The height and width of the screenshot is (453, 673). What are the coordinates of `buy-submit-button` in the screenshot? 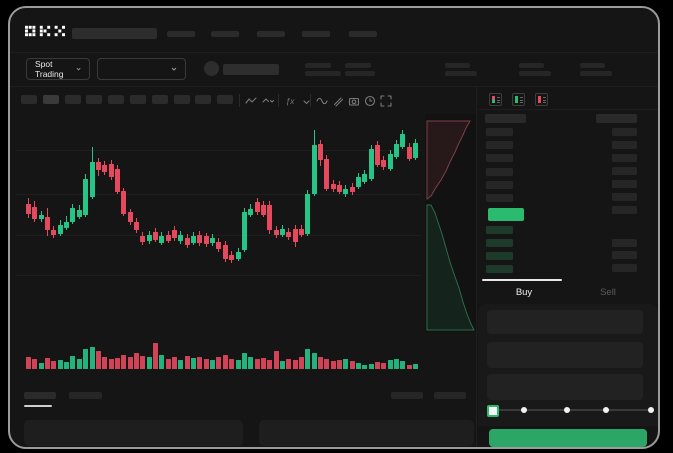 It's located at (568, 438).